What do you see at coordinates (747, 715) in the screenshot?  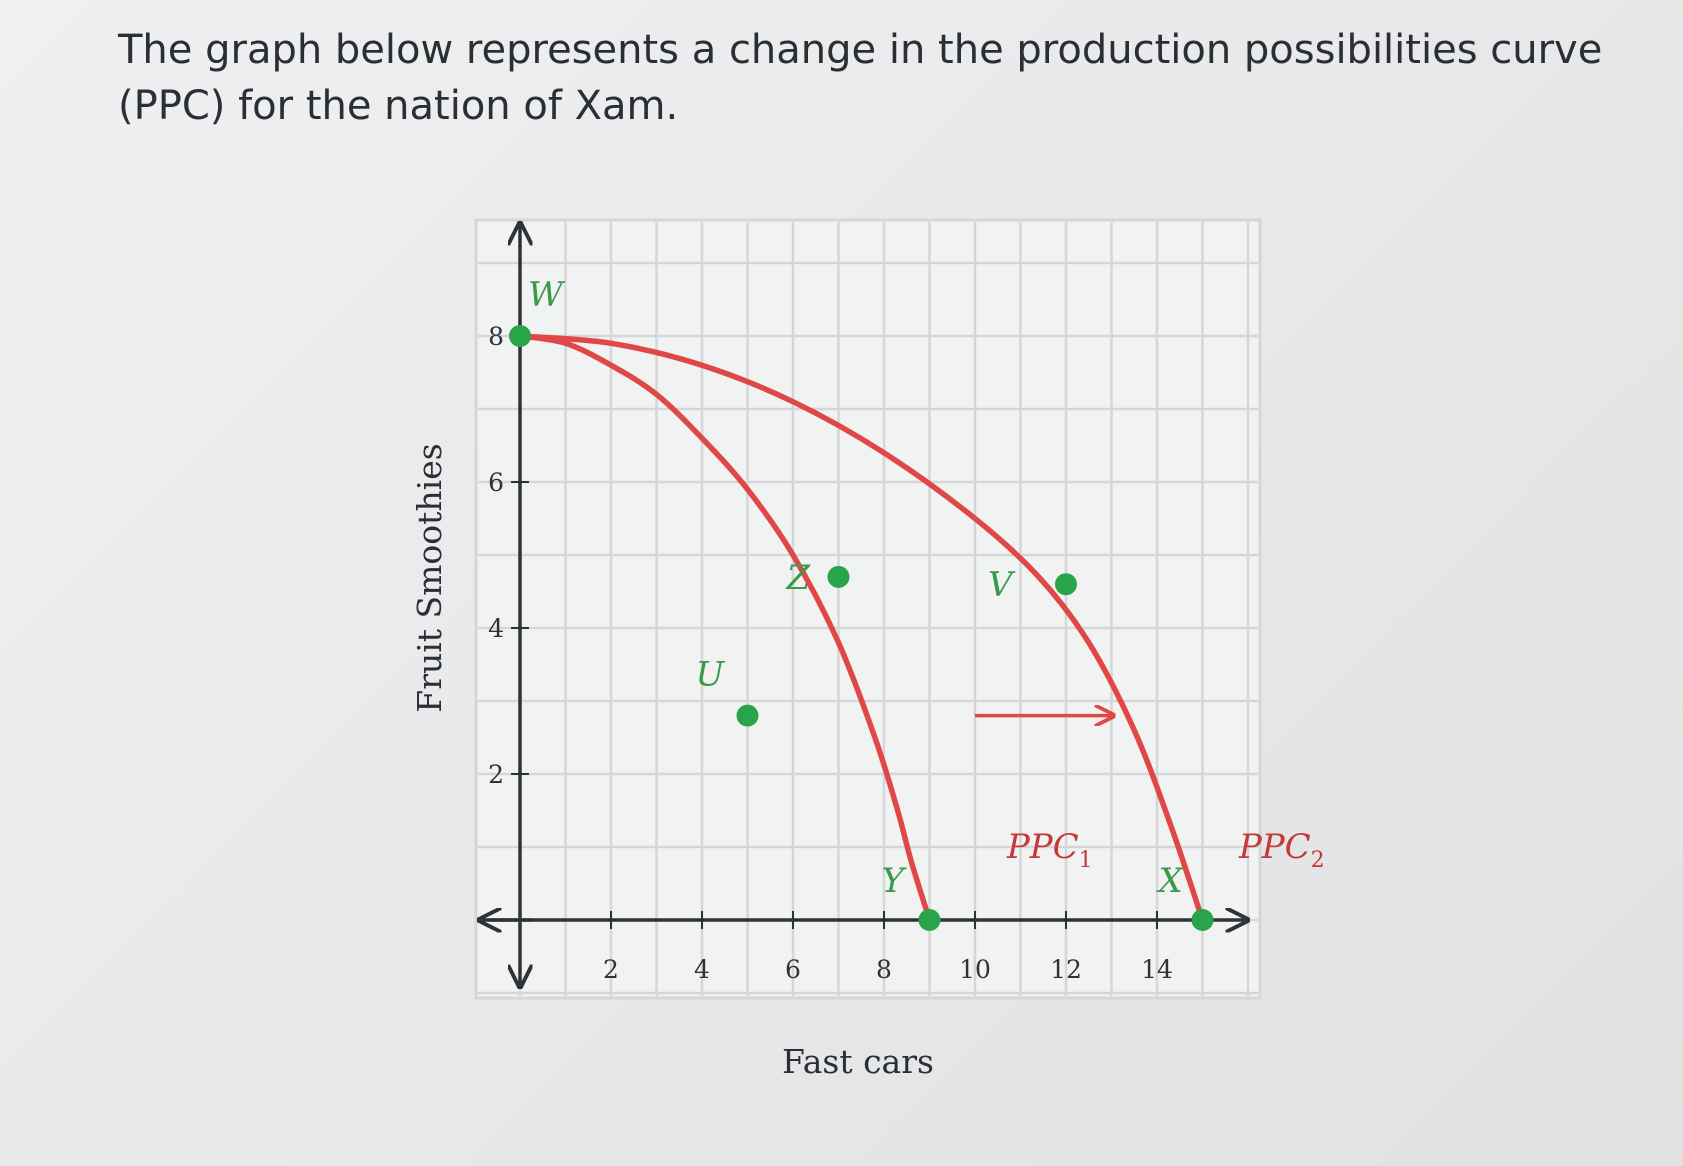 I see `point-u` at bounding box center [747, 715].